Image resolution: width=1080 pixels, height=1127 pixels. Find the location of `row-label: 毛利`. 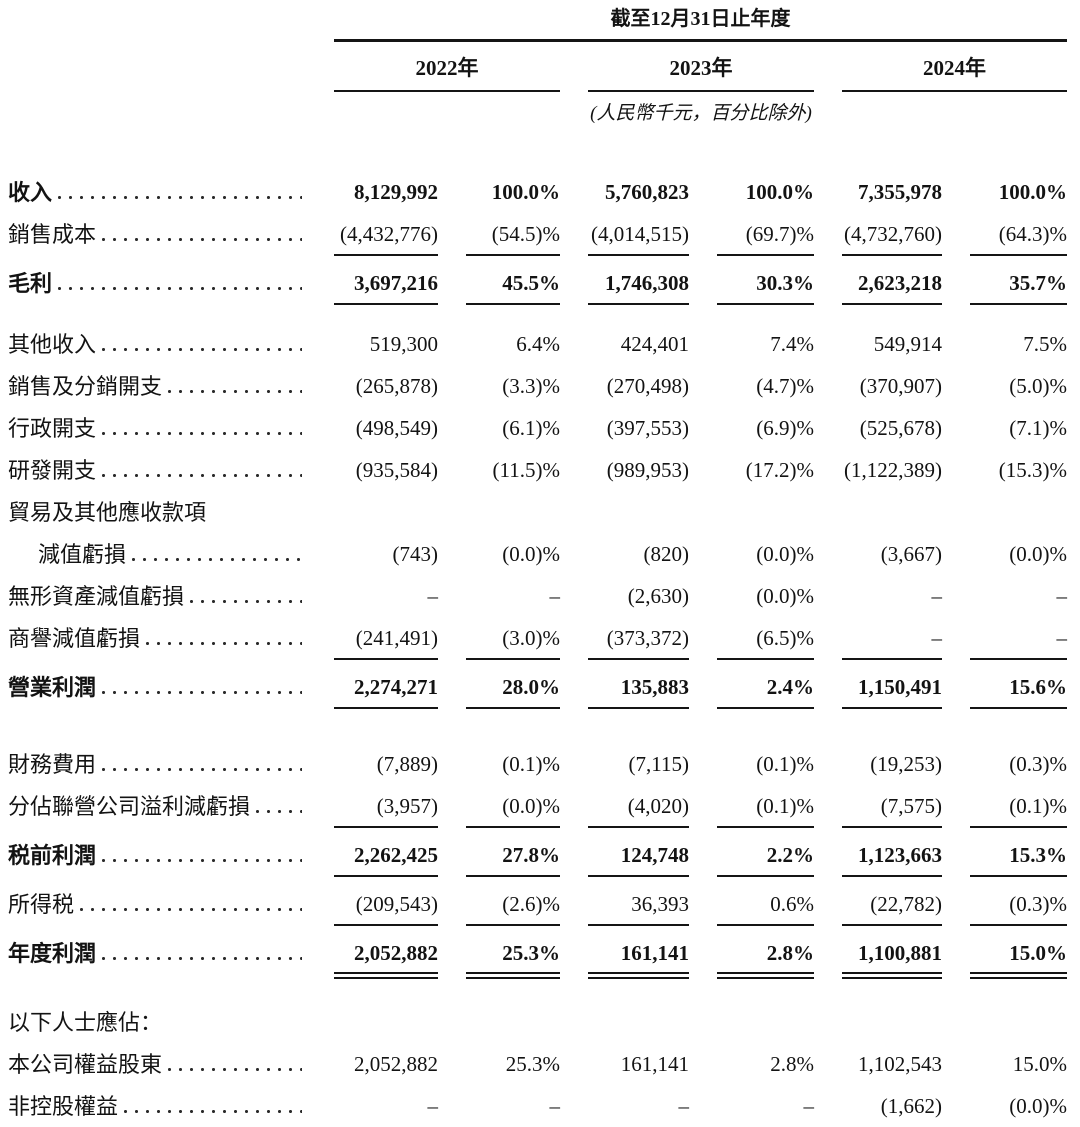

row-label: 毛利 is located at coordinates (30, 283).